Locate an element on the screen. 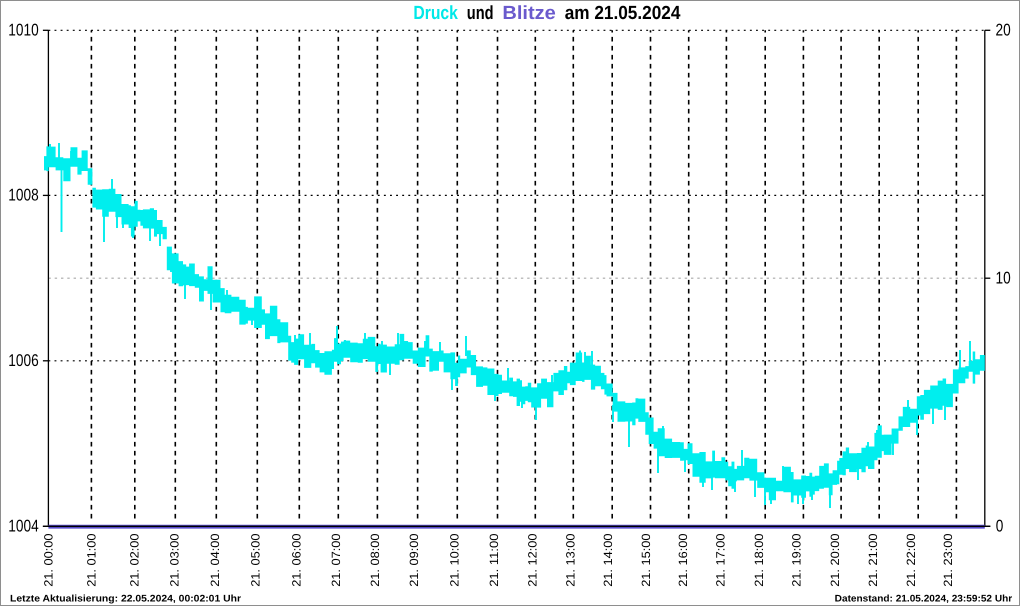  svg-text: am 21.05.2024 is located at coordinates (623, 13).